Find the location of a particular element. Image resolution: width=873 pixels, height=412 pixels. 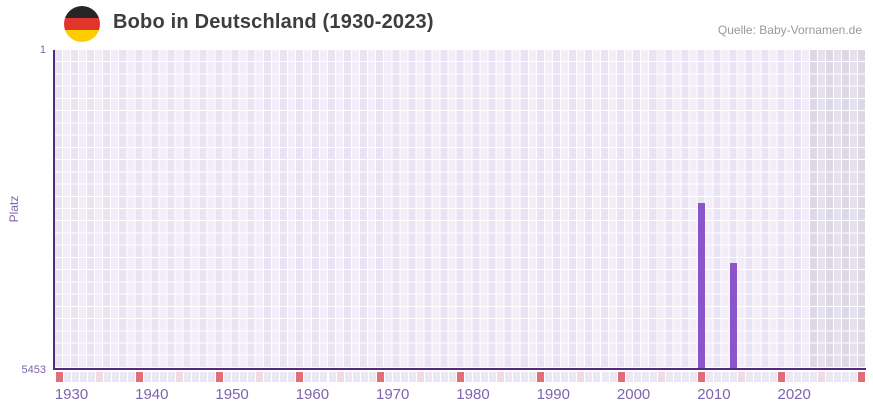

page-title: Bobo in Deutschland (1930-2023) is located at coordinates (273, 22).